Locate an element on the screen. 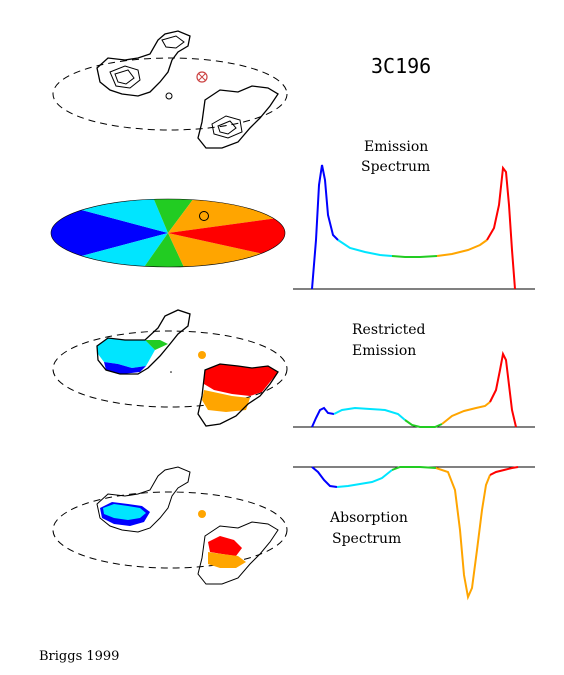 This screenshot has width=564, height=675. emission-label-line1: Emission is located at coordinates (396, 147).